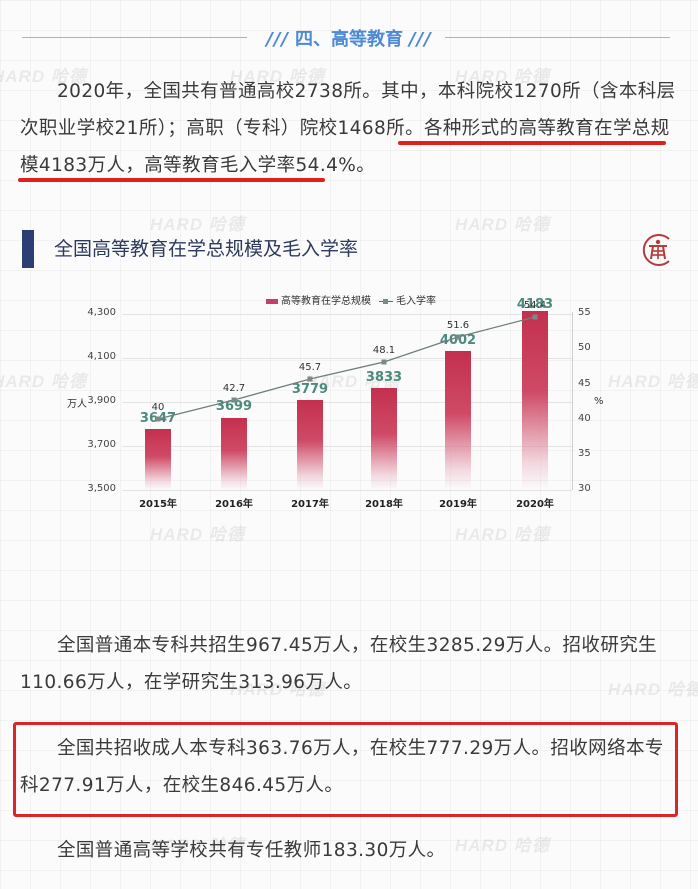 The width and height of the screenshot is (698, 889). Describe the element at coordinates (310, 389) in the screenshot. I see `bar-value-label: 3779` at that location.